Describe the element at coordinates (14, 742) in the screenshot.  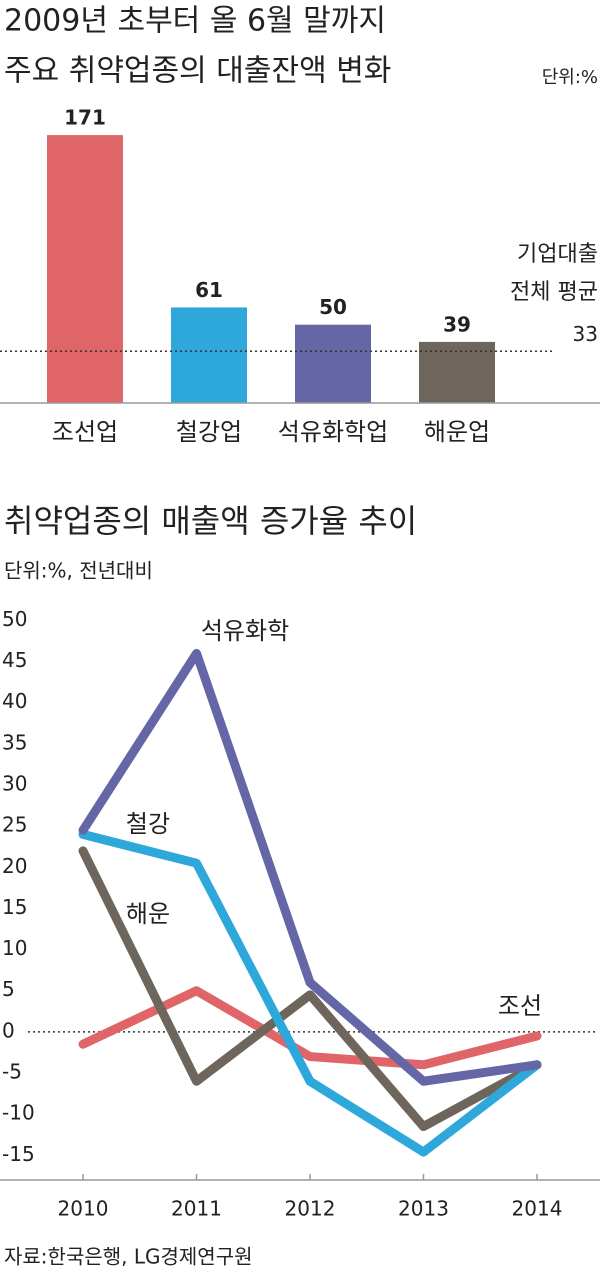
I see `y-tick-label: 35` at that location.